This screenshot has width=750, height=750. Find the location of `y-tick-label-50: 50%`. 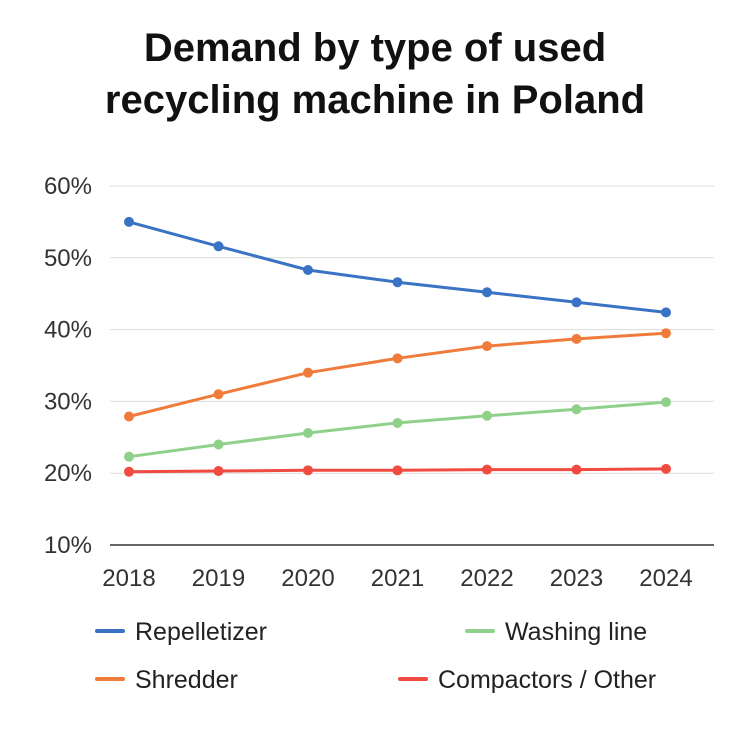

y-tick-label-50: 50% is located at coordinates (68, 258).